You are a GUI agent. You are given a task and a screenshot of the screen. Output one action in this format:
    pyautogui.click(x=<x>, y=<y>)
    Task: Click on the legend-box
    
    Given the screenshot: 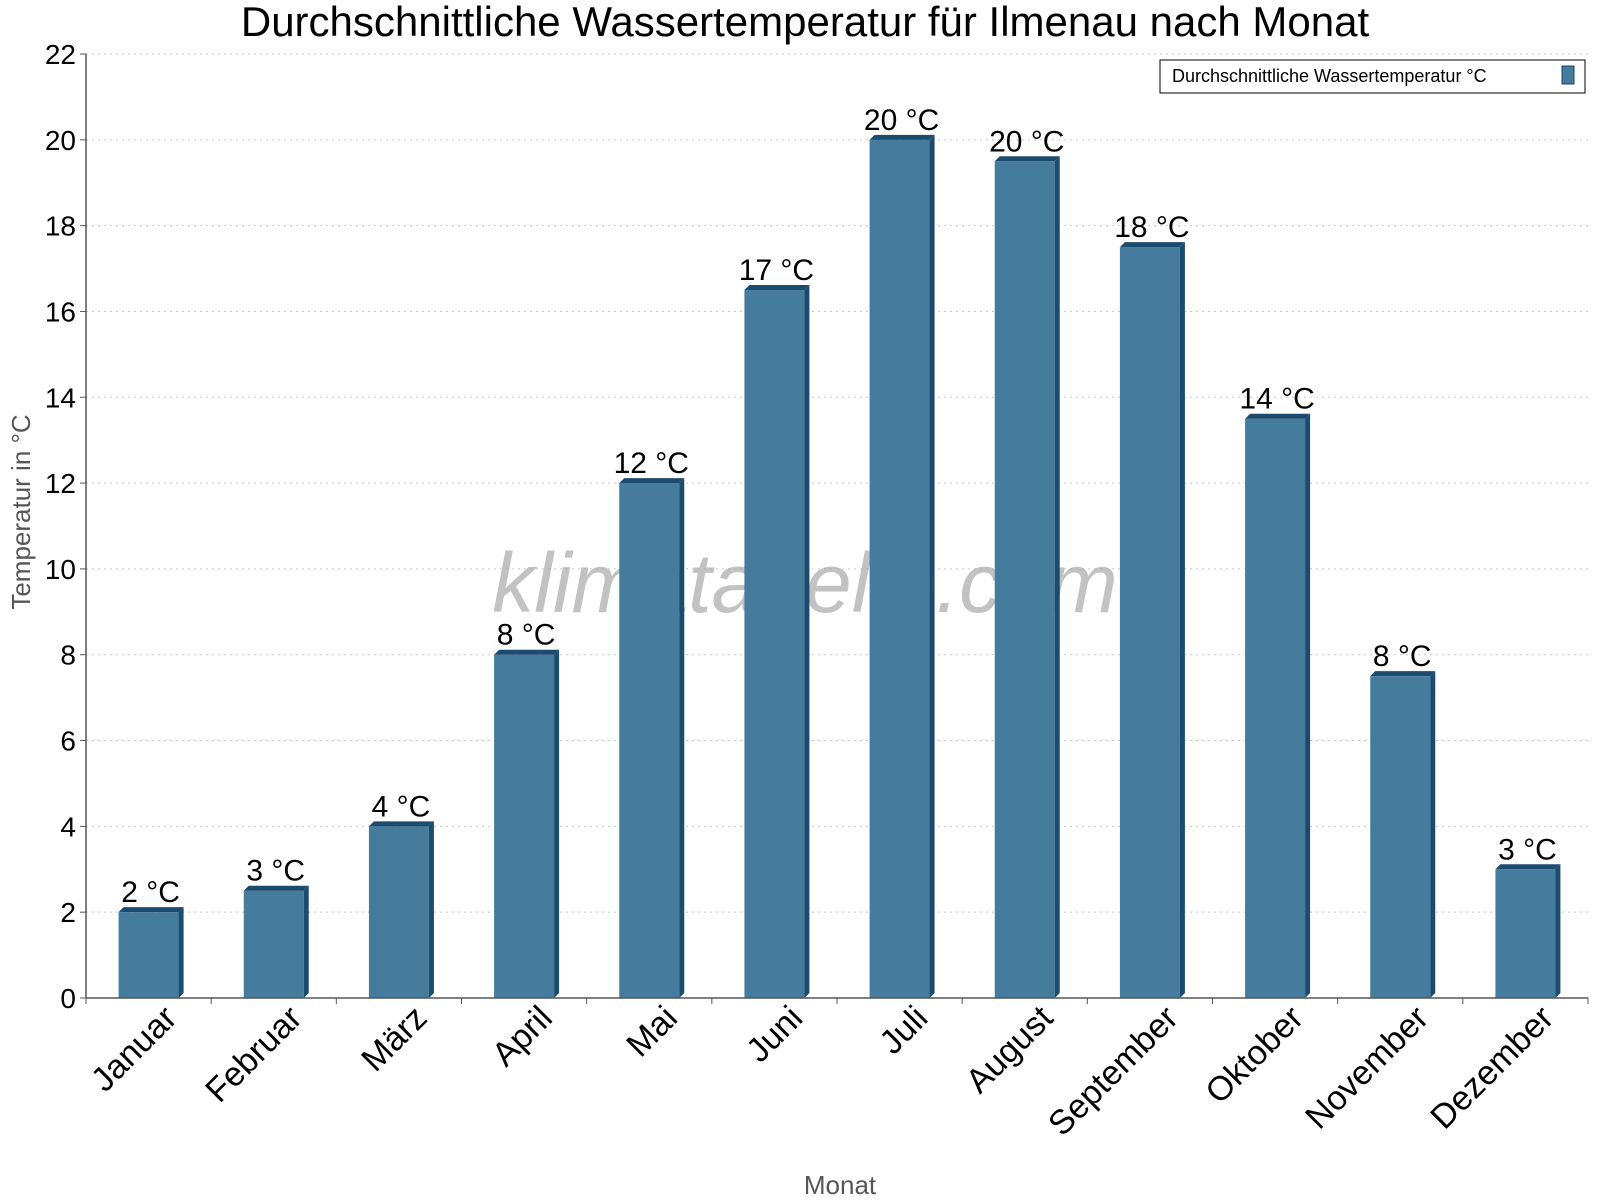 What is the action you would take?
    pyautogui.click(x=1372, y=76)
    